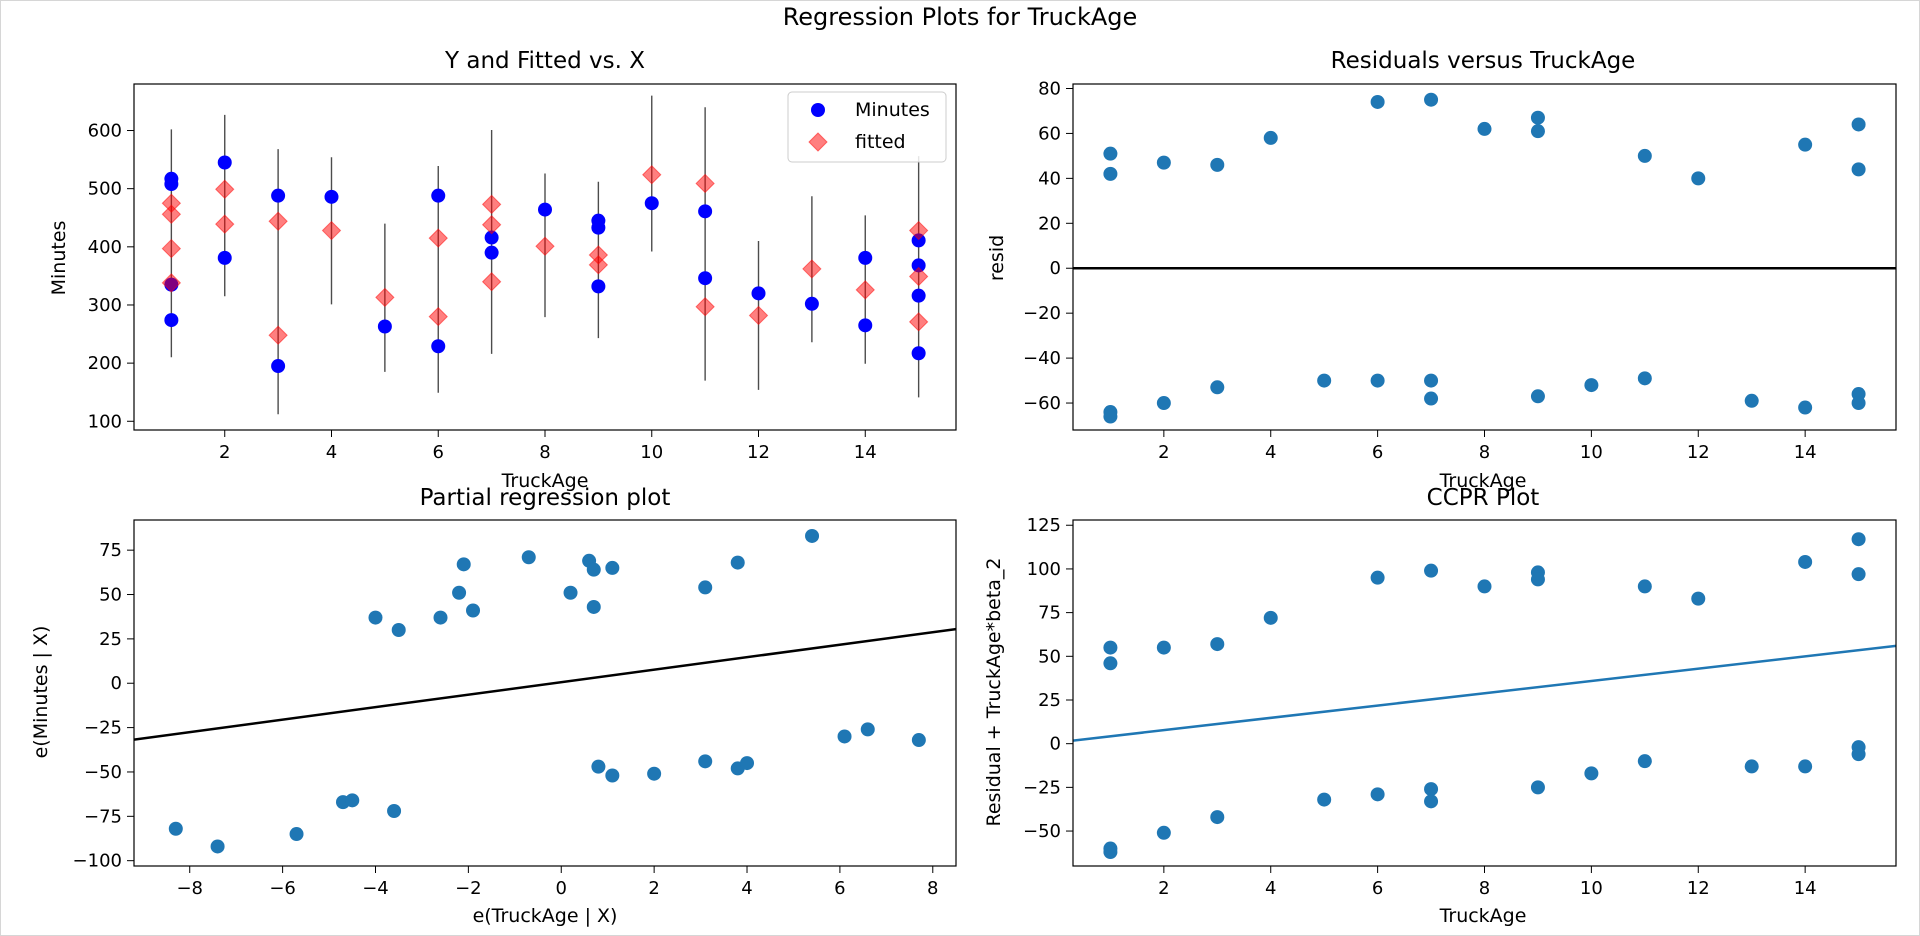  Describe the element at coordinates (1042, 313) in the screenshot. I see `residuals-ytick-label: −20` at that location.